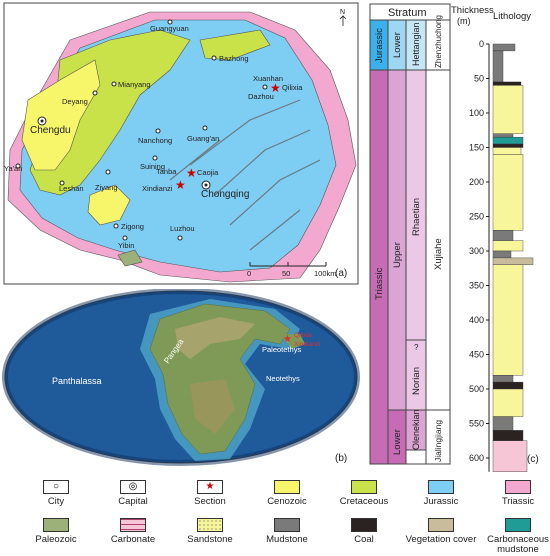 This screenshot has width=550, height=556. What do you see at coordinates (476, 320) in the screenshot?
I see `depth-tick: 400` at bounding box center [476, 320].